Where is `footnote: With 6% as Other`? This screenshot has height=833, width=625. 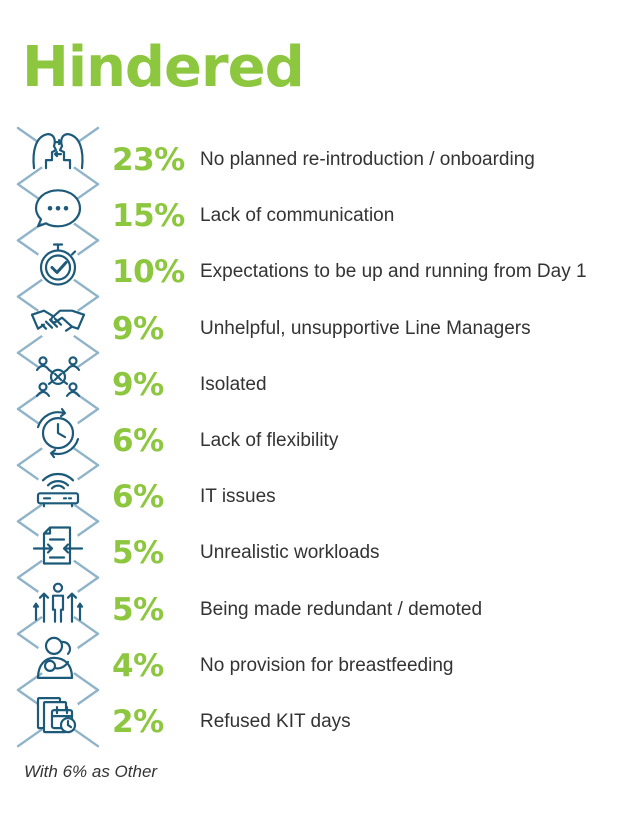 footnote: With 6% as Other is located at coordinates (91, 771).